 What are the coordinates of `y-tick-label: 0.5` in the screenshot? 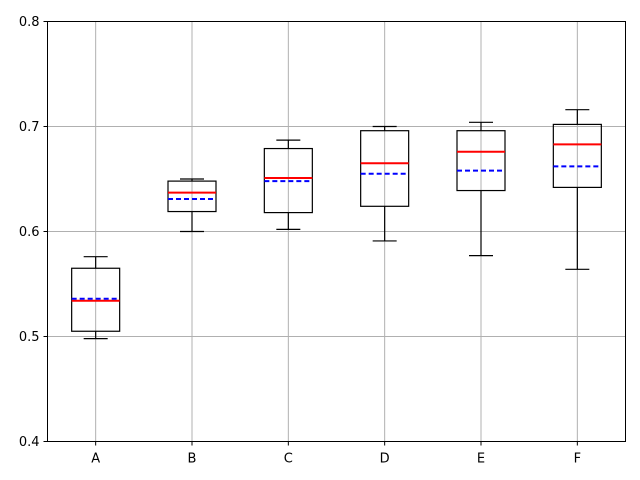 It's located at (29, 337).